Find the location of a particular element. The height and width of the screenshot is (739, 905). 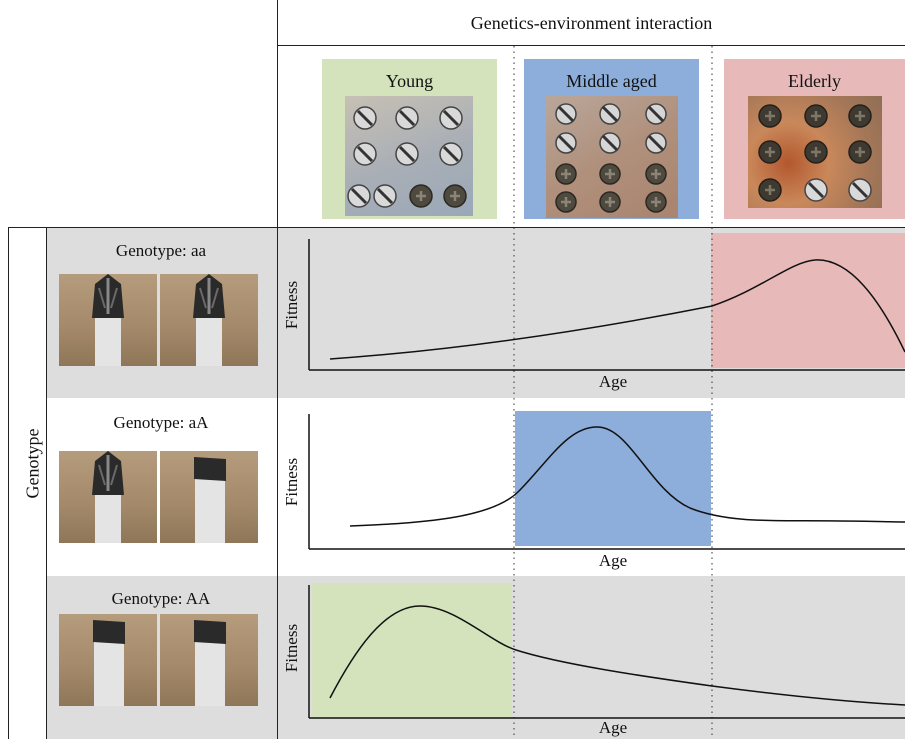

stage-young: Young is located at coordinates (409, 139).